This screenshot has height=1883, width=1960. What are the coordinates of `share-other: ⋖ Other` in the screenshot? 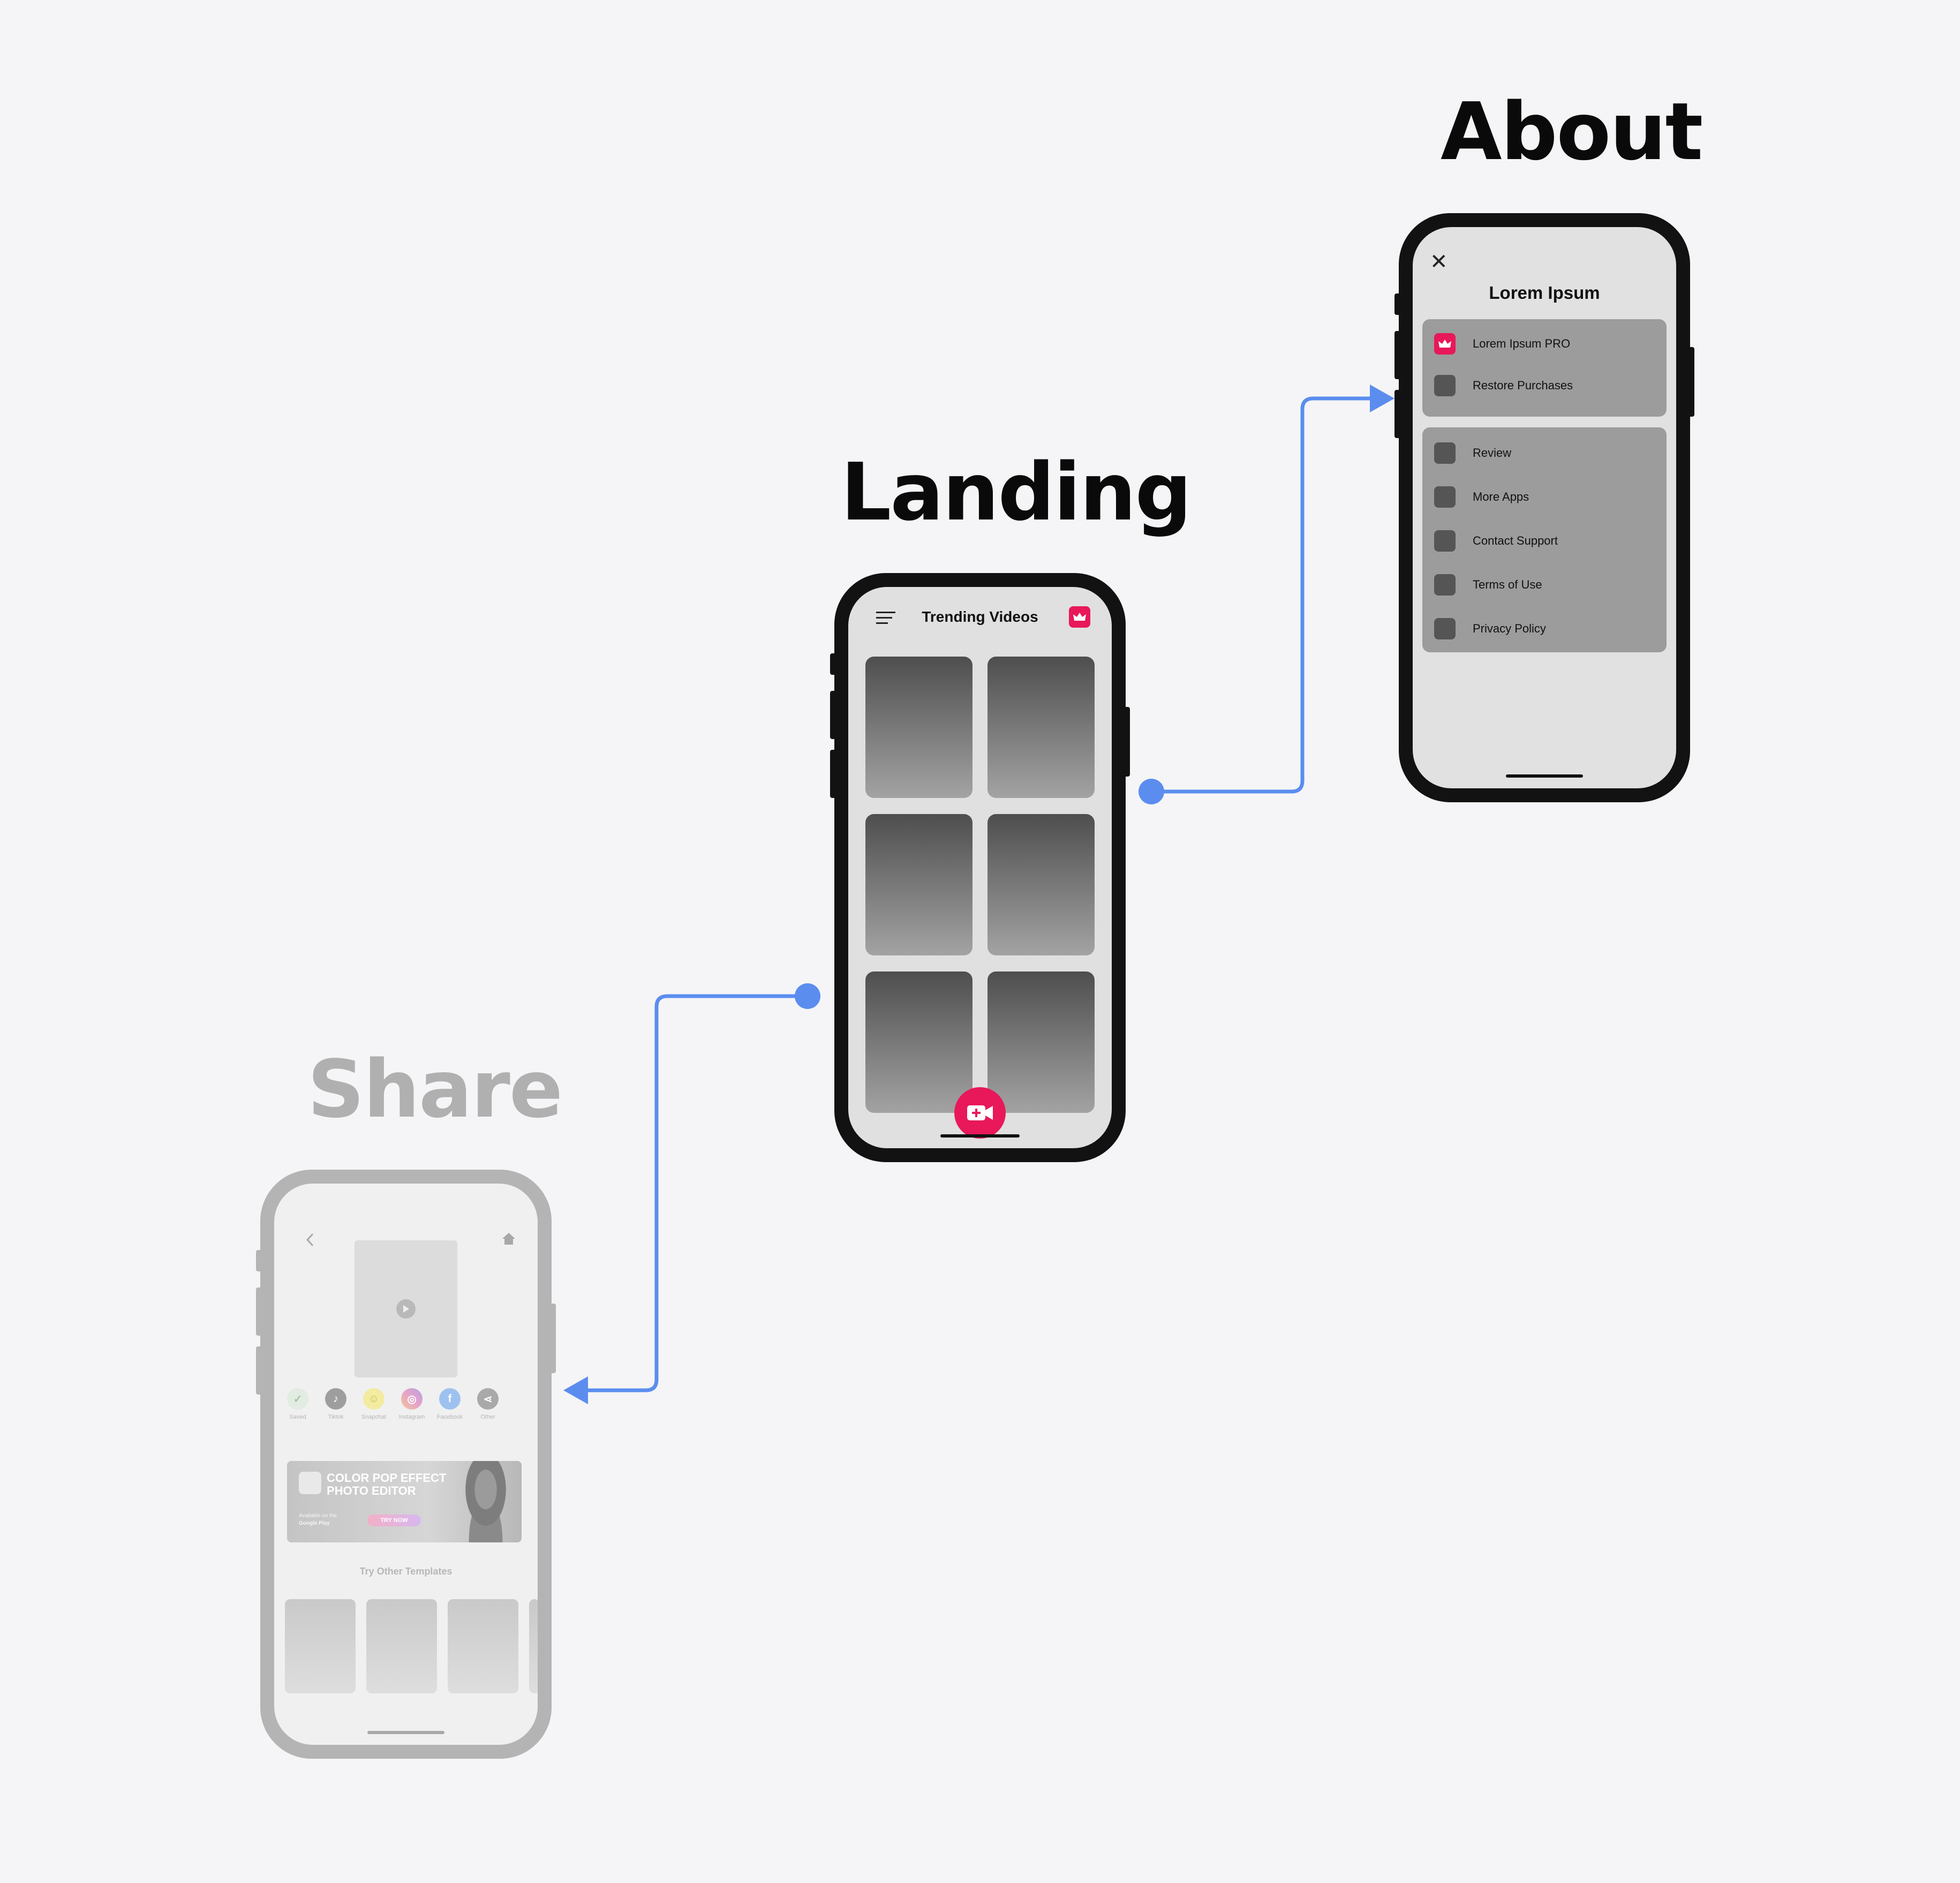 It's located at (488, 1404).